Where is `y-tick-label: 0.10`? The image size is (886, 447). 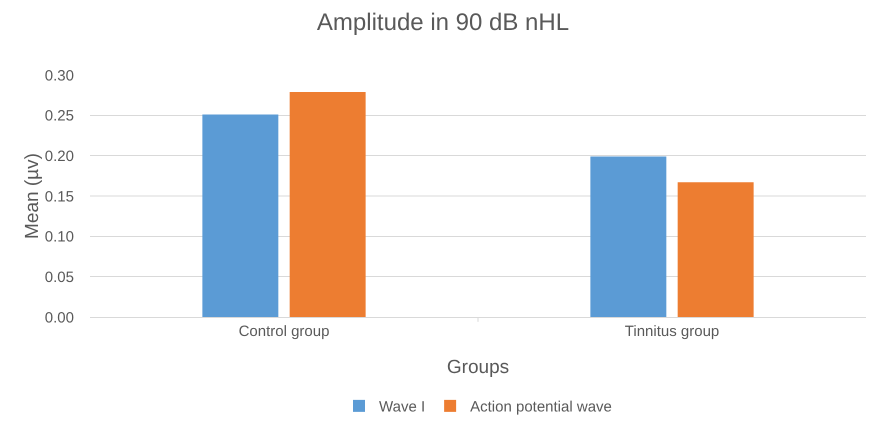 y-tick-label: 0.10 is located at coordinates (59, 237).